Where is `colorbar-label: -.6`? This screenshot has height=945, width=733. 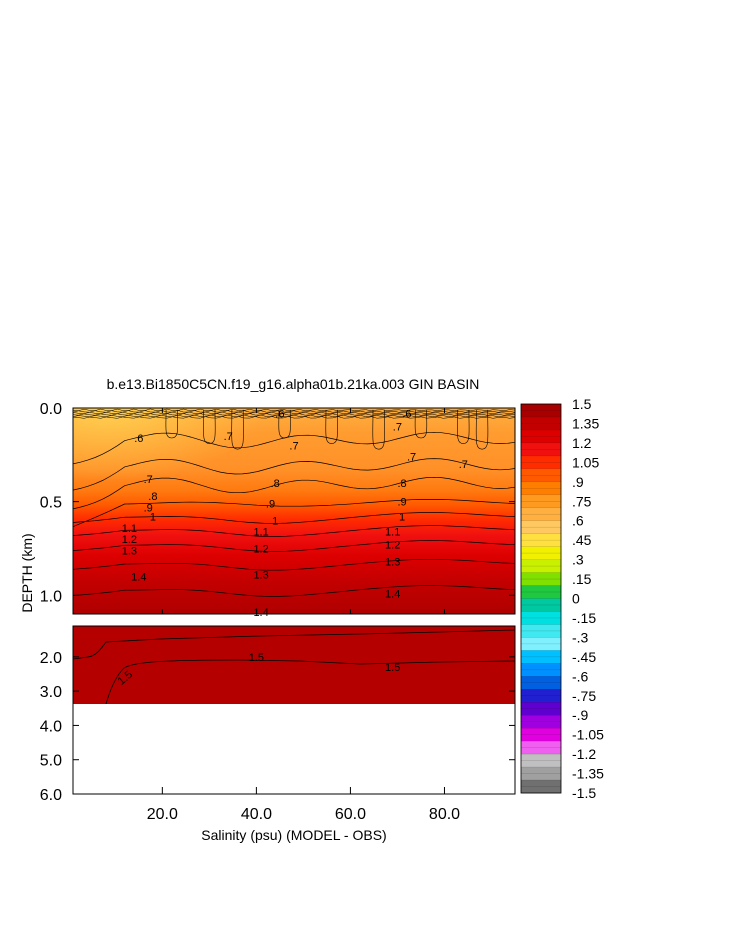
colorbar-label: -.6 is located at coordinates (580, 676).